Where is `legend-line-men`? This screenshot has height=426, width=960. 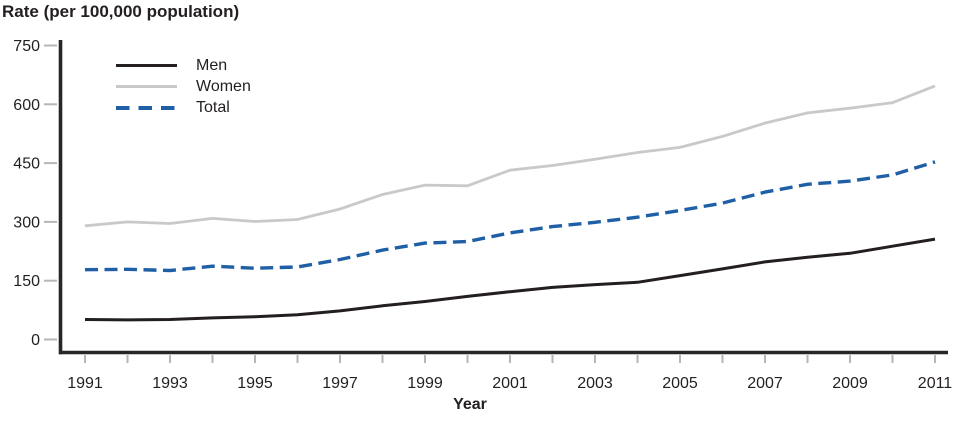 legend-line-men is located at coordinates (146, 65).